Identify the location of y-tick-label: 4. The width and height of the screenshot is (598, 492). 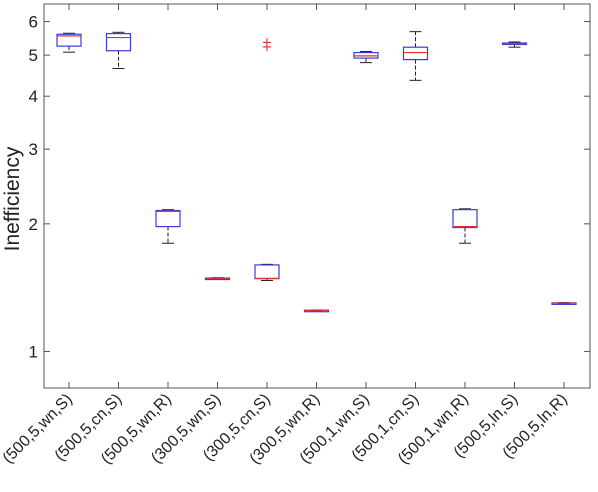
(33, 96).